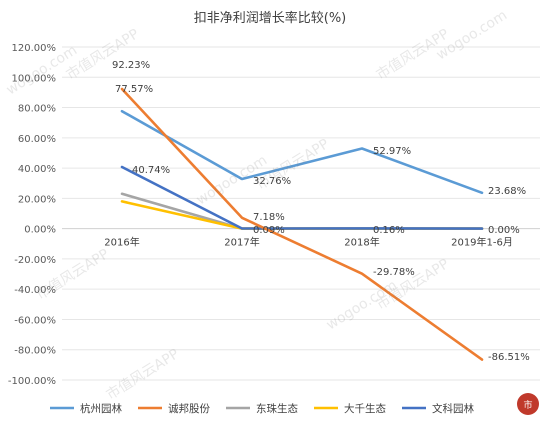 The width and height of the screenshot is (550, 422). I want to click on y-tick-label: 120.00%, so click(34, 48).